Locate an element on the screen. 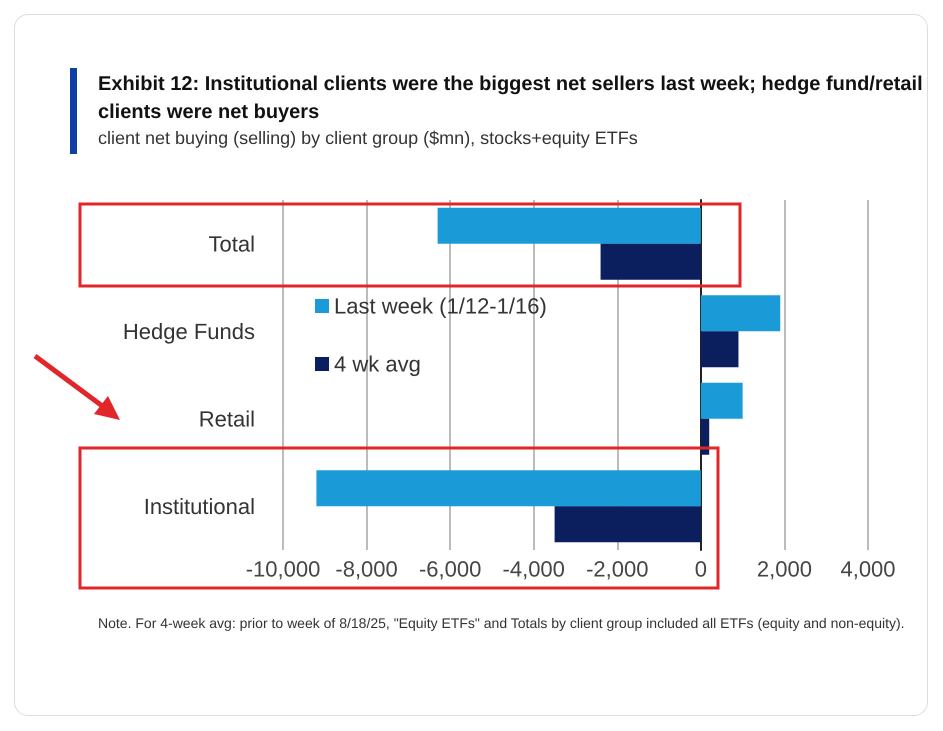 The width and height of the screenshot is (943, 731). x-tick-label: 2,000 is located at coordinates (784, 569).